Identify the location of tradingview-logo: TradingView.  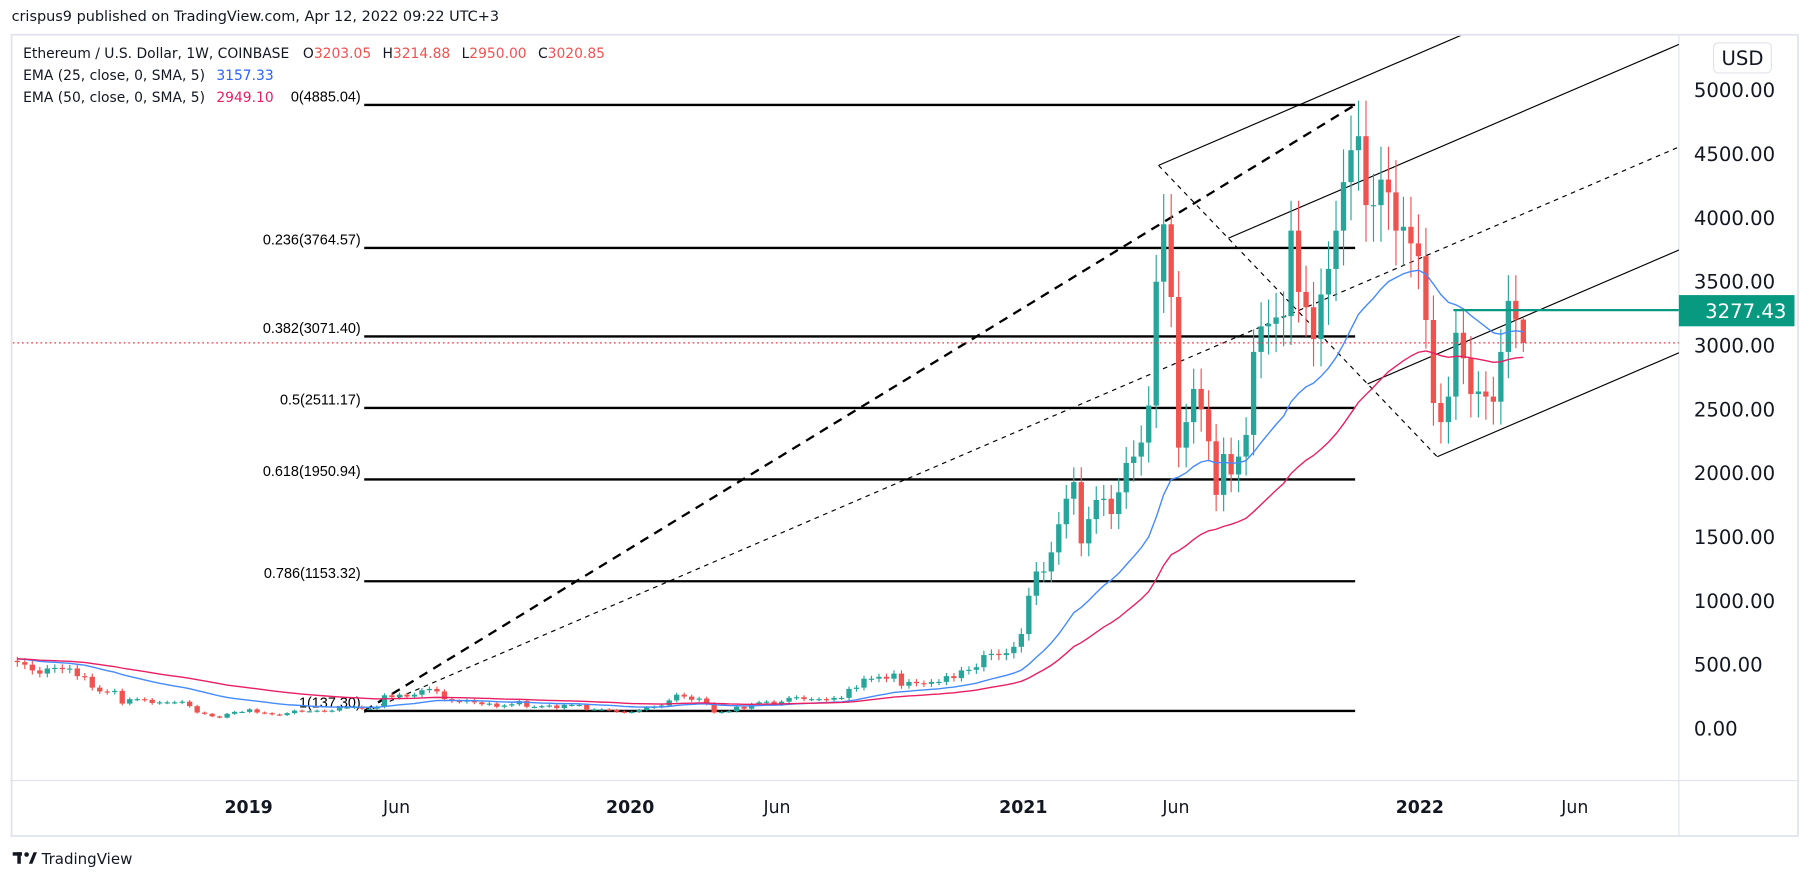
(72, 859).